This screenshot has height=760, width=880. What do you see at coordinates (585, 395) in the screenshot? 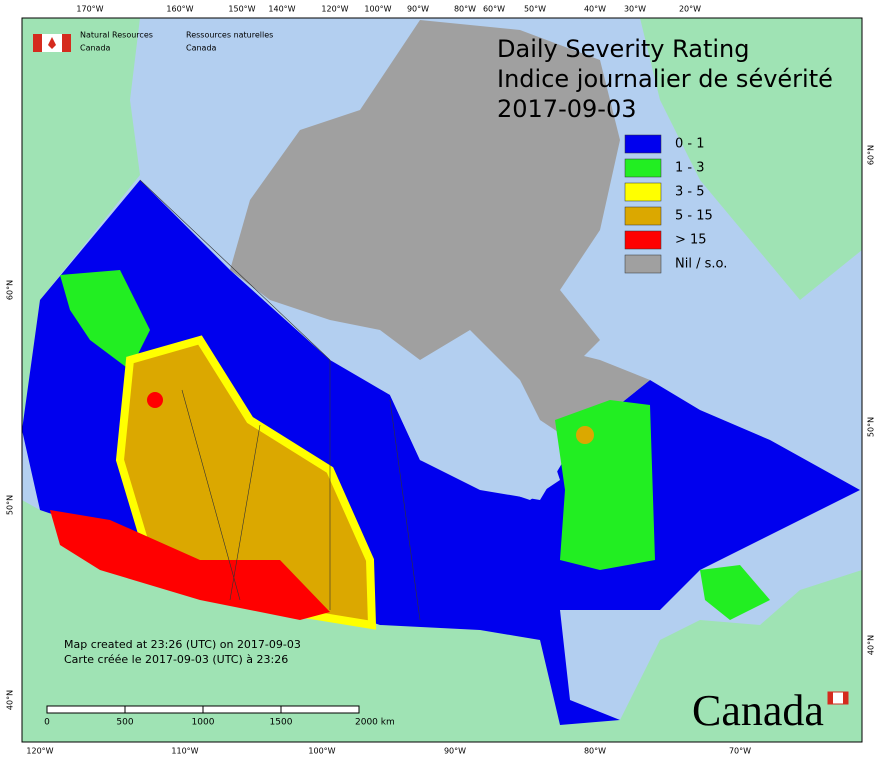
I see `ungava` at bounding box center [585, 395].